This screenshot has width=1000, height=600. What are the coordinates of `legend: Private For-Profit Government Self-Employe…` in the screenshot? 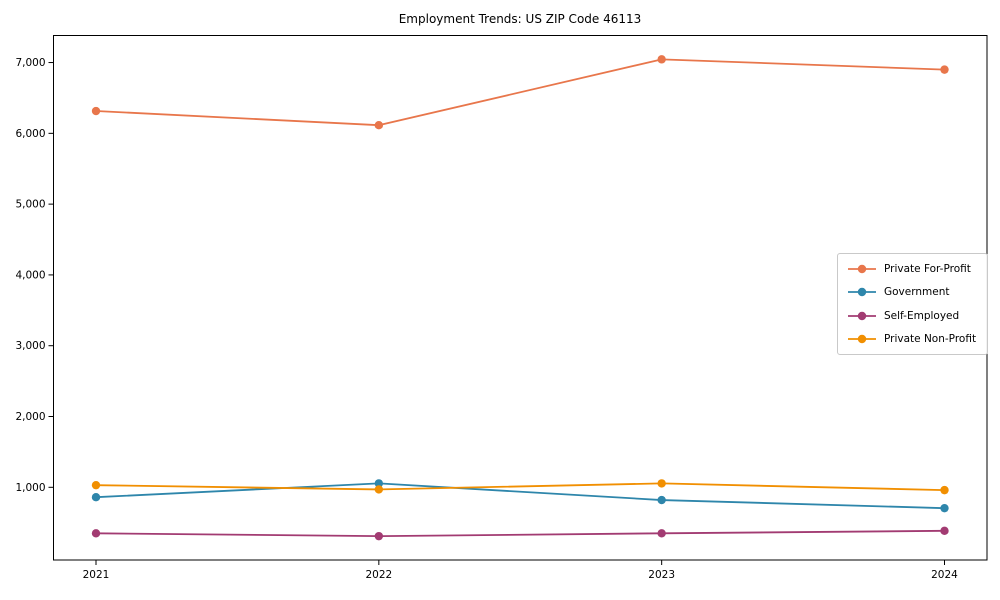 It's located at (912, 304).